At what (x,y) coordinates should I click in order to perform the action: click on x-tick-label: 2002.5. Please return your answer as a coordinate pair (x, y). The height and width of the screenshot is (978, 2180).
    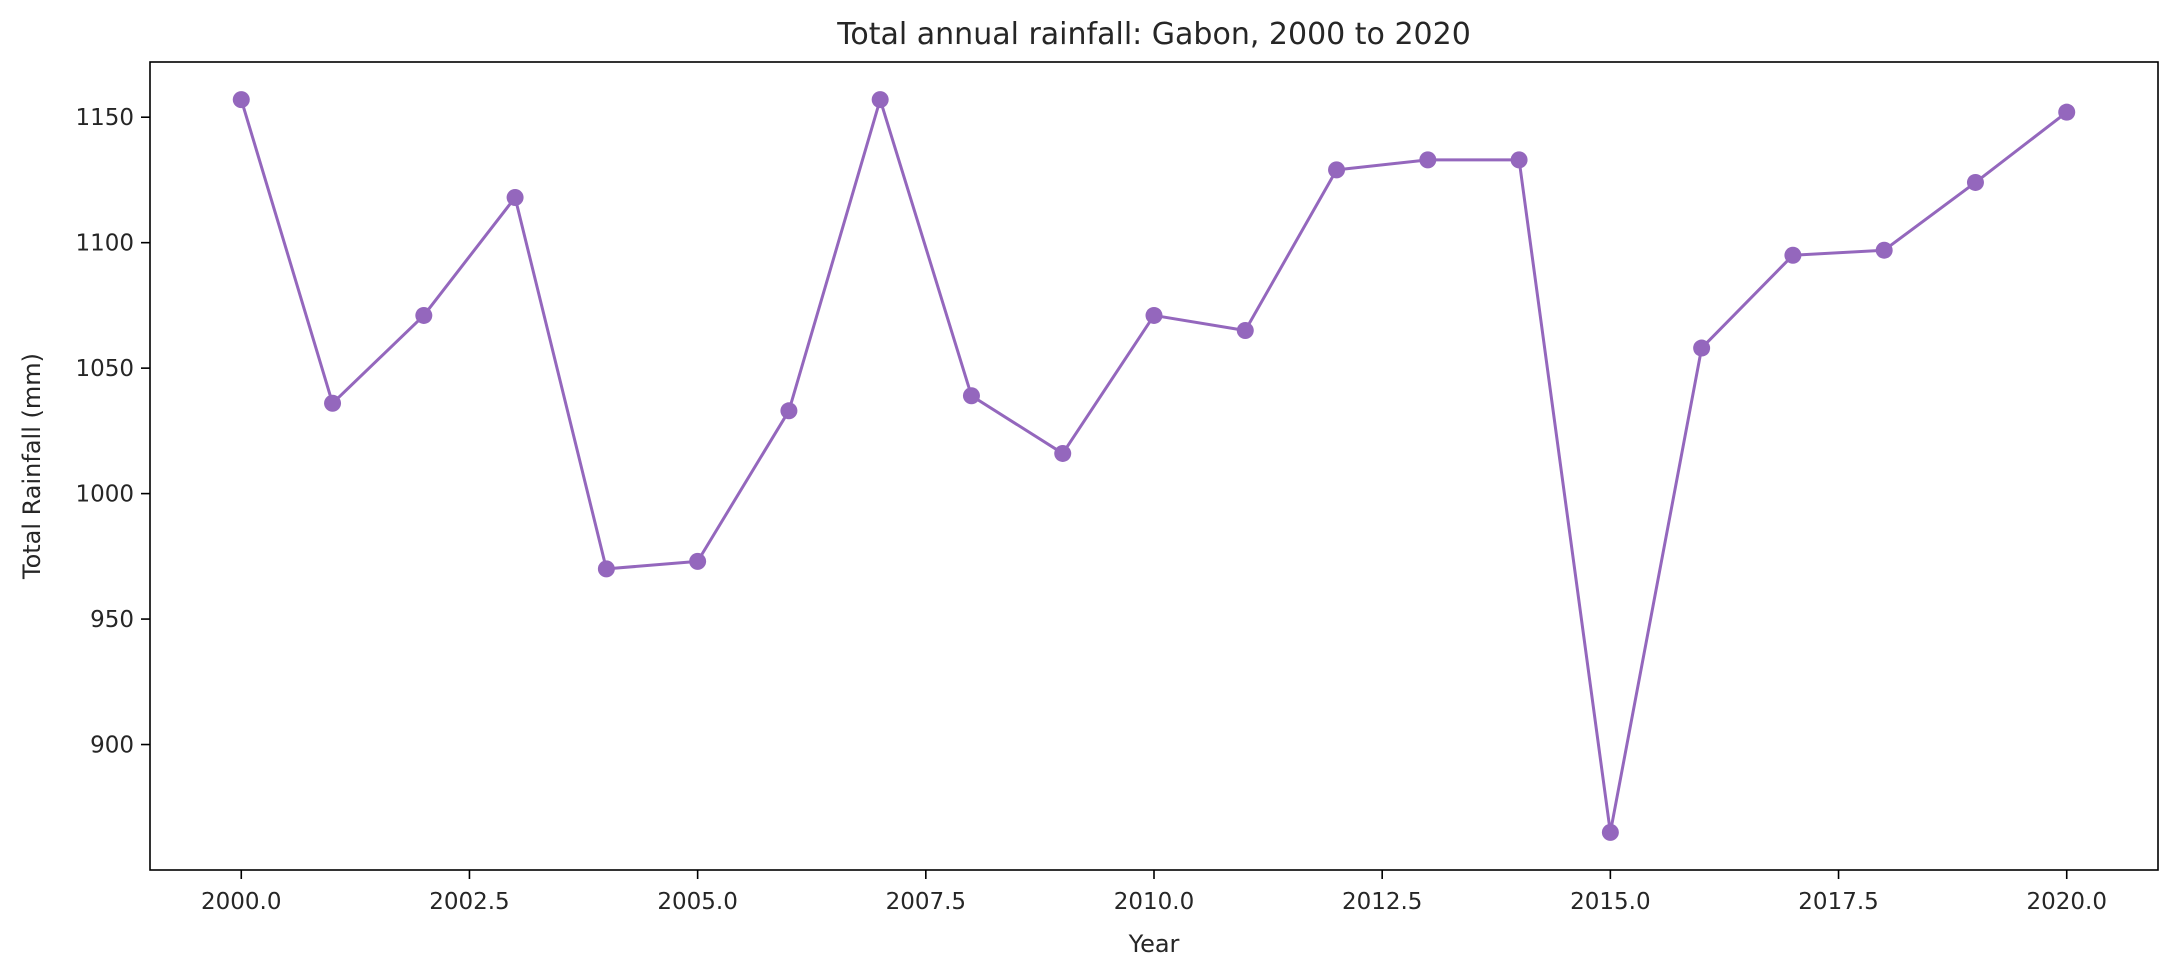
    Looking at the image, I should click on (469, 902).